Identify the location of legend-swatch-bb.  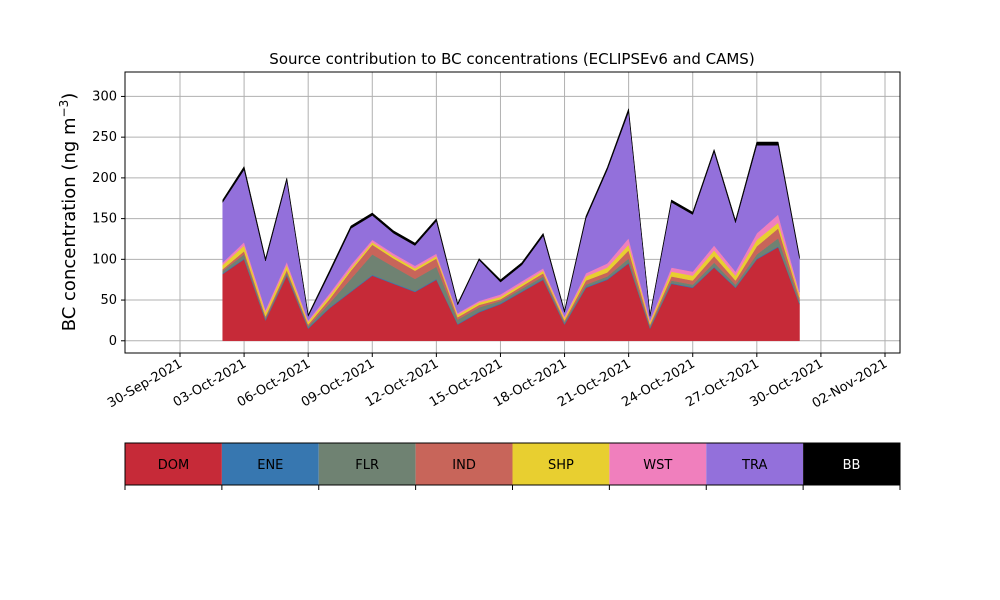
(851, 464).